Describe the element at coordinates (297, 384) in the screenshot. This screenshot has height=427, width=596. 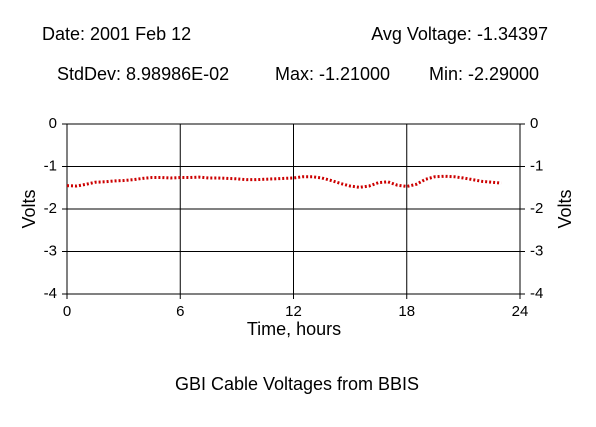
I see `chart-title: GBI Cable Voltages from BBIS` at that location.